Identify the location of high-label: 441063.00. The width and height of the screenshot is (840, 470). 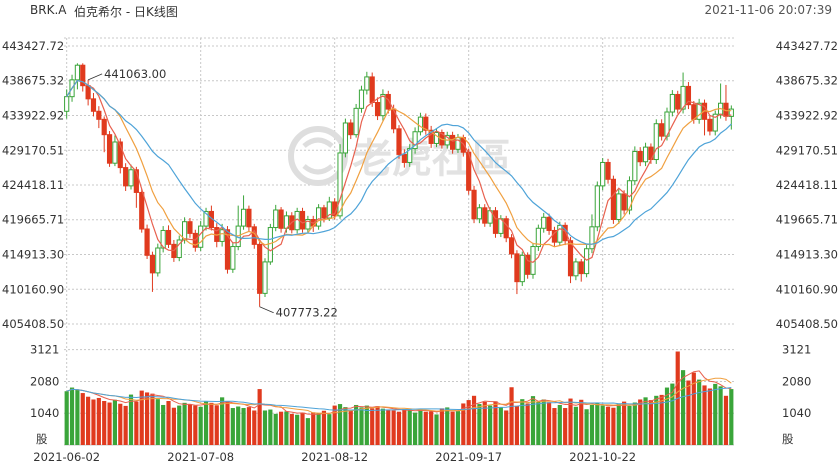
(135, 74).